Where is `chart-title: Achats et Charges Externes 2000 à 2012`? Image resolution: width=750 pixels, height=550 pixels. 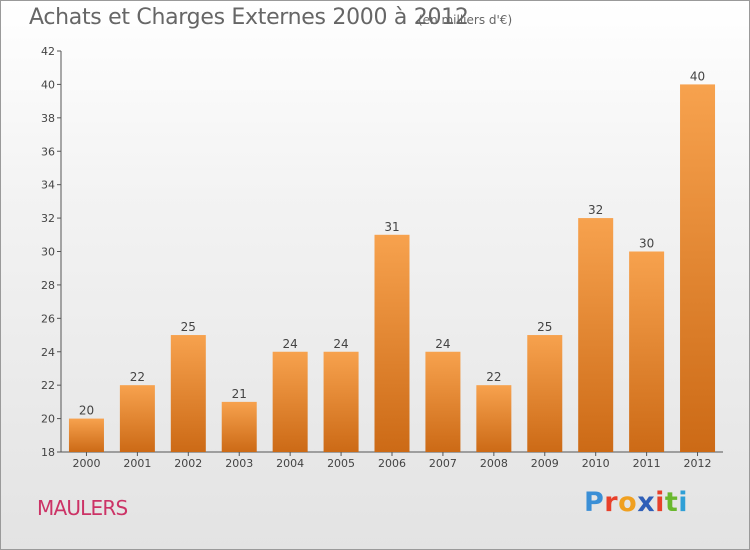
chart-title: Achats et Charges Externes 2000 à 2012 is located at coordinates (249, 17).